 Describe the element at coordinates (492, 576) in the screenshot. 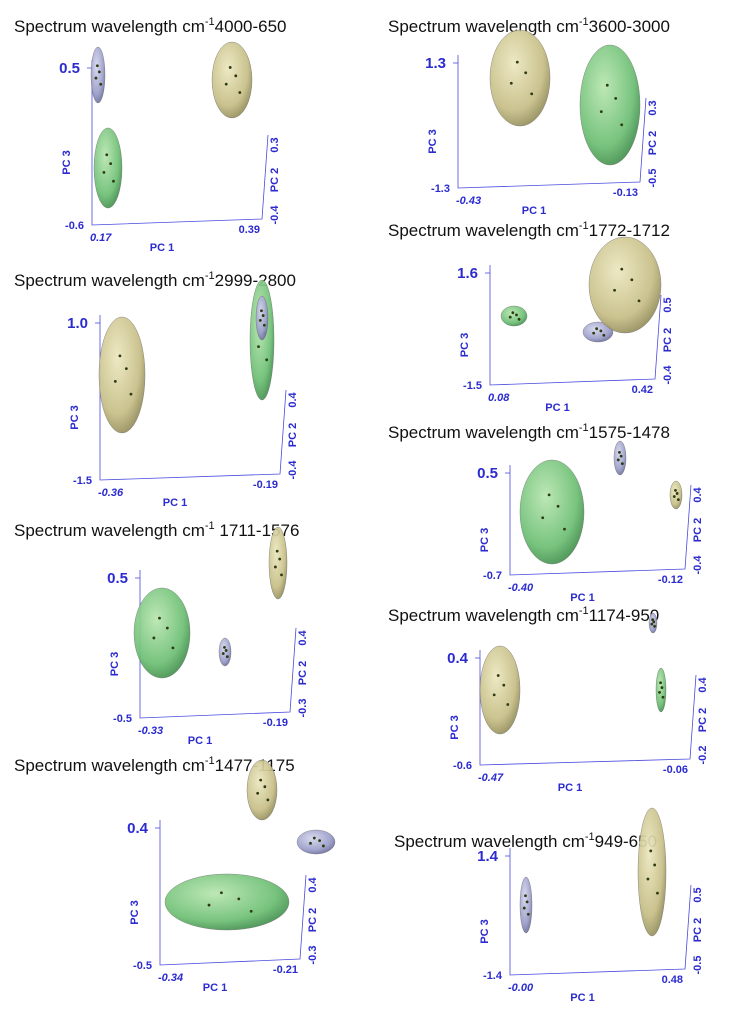

I see `pc3-bottom: -0.7` at that location.